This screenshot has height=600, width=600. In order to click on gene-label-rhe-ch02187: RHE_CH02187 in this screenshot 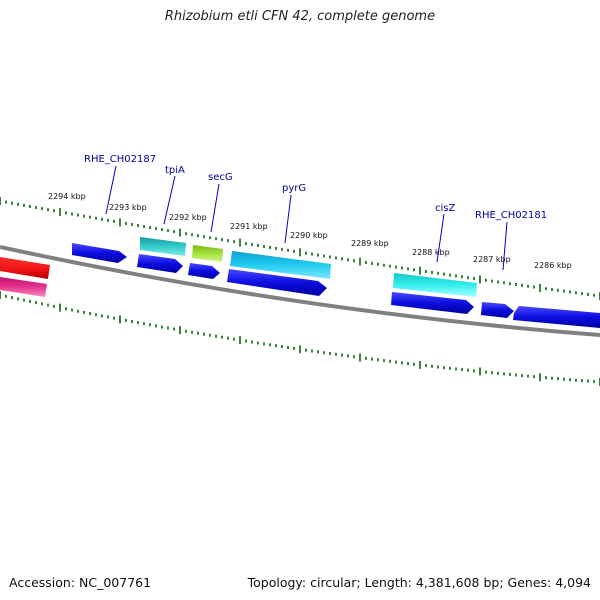, I will do `click(120, 159)`.